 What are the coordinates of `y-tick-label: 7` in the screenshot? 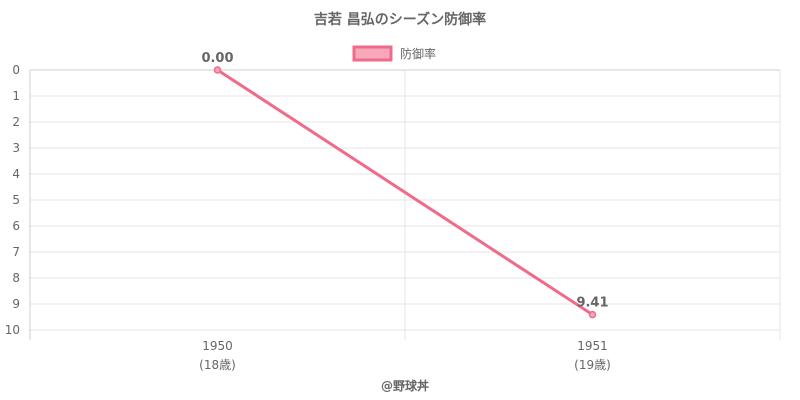 It's located at (16, 252).